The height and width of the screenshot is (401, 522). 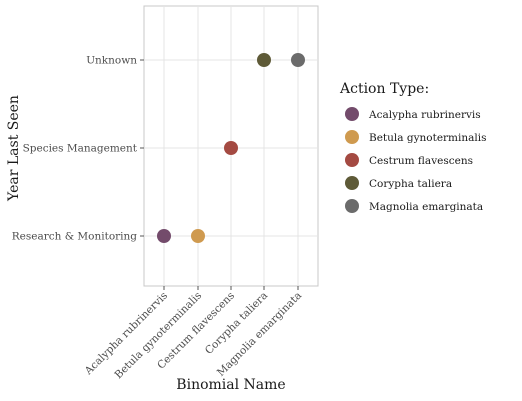 What do you see at coordinates (75, 237) in the screenshot?
I see `y-tick-label: Research & Monitoring` at bounding box center [75, 237].